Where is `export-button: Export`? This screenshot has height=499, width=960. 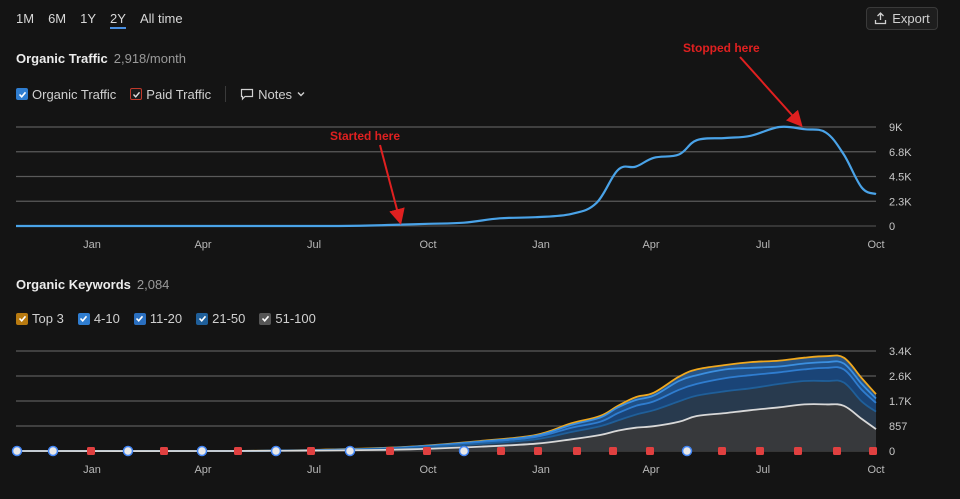
export-button: Export is located at coordinates (902, 18).